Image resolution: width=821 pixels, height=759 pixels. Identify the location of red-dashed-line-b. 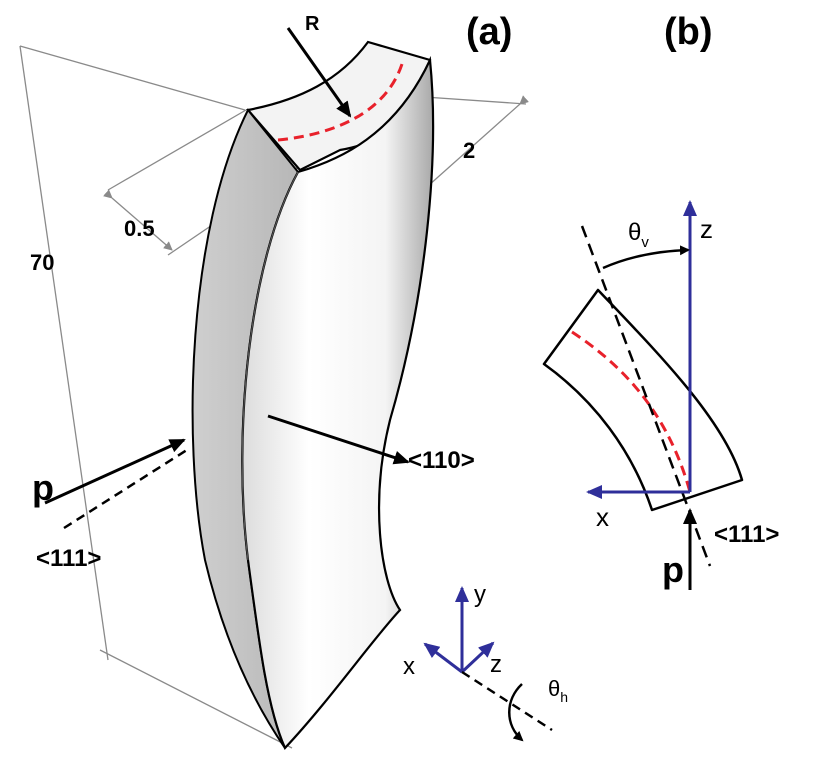
(631, 411).